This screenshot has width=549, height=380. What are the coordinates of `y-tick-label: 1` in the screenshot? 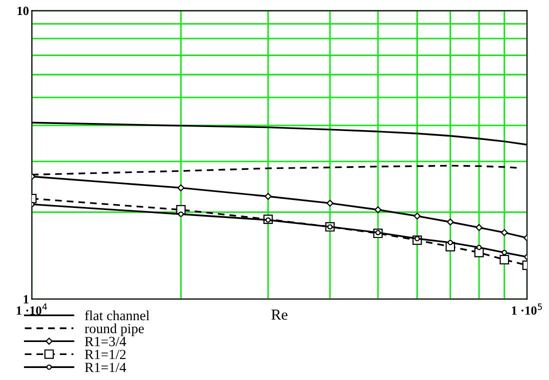 It's located at (26, 299).